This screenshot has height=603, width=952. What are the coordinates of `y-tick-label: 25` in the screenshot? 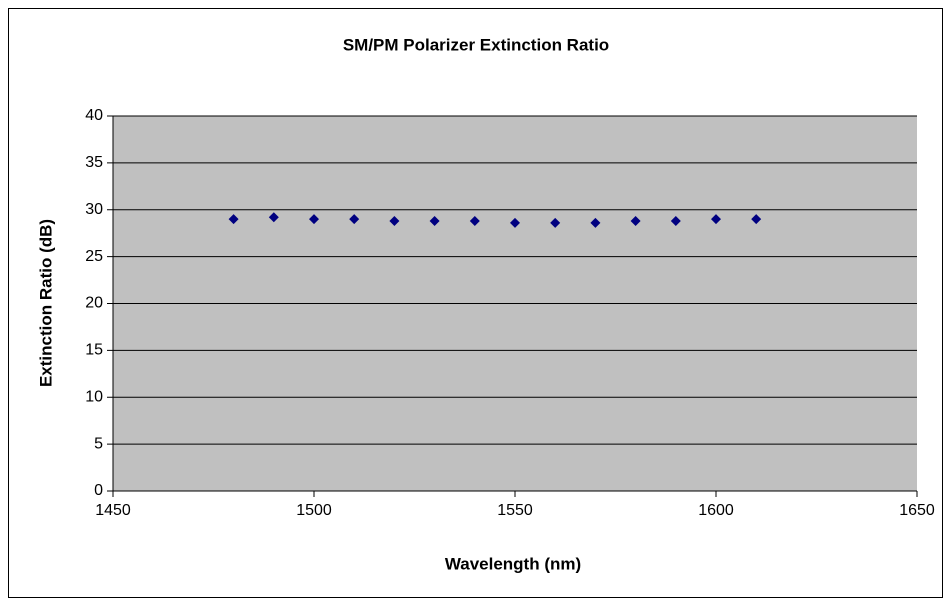 It's located at (94, 256).